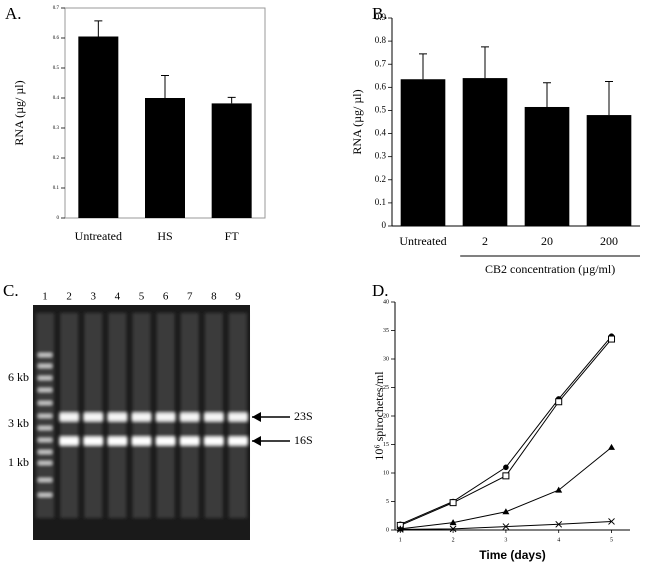  What do you see at coordinates (142, 297) in the screenshot?
I see `lane-label: 5` at bounding box center [142, 297].